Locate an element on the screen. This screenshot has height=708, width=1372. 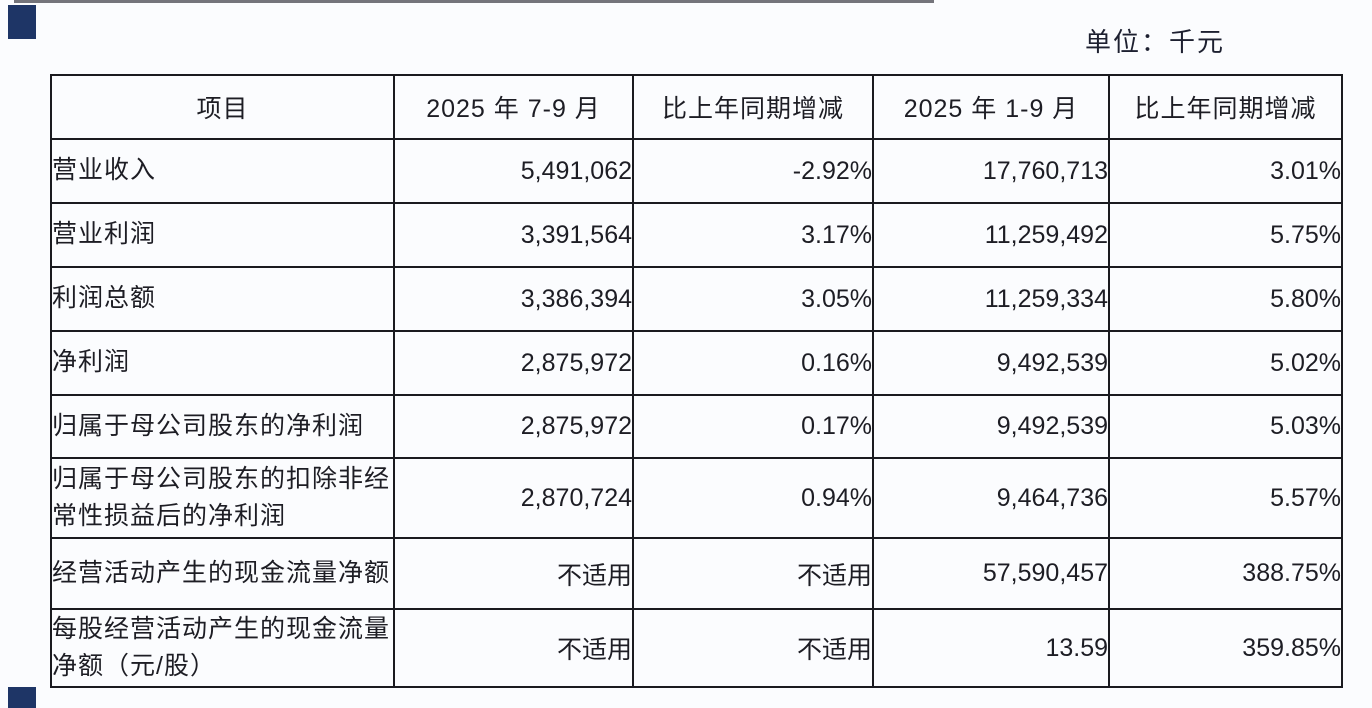
table-row: 营业利润 3,391,564 3.17% 11,259,492 5.75% is located at coordinates (696, 235).